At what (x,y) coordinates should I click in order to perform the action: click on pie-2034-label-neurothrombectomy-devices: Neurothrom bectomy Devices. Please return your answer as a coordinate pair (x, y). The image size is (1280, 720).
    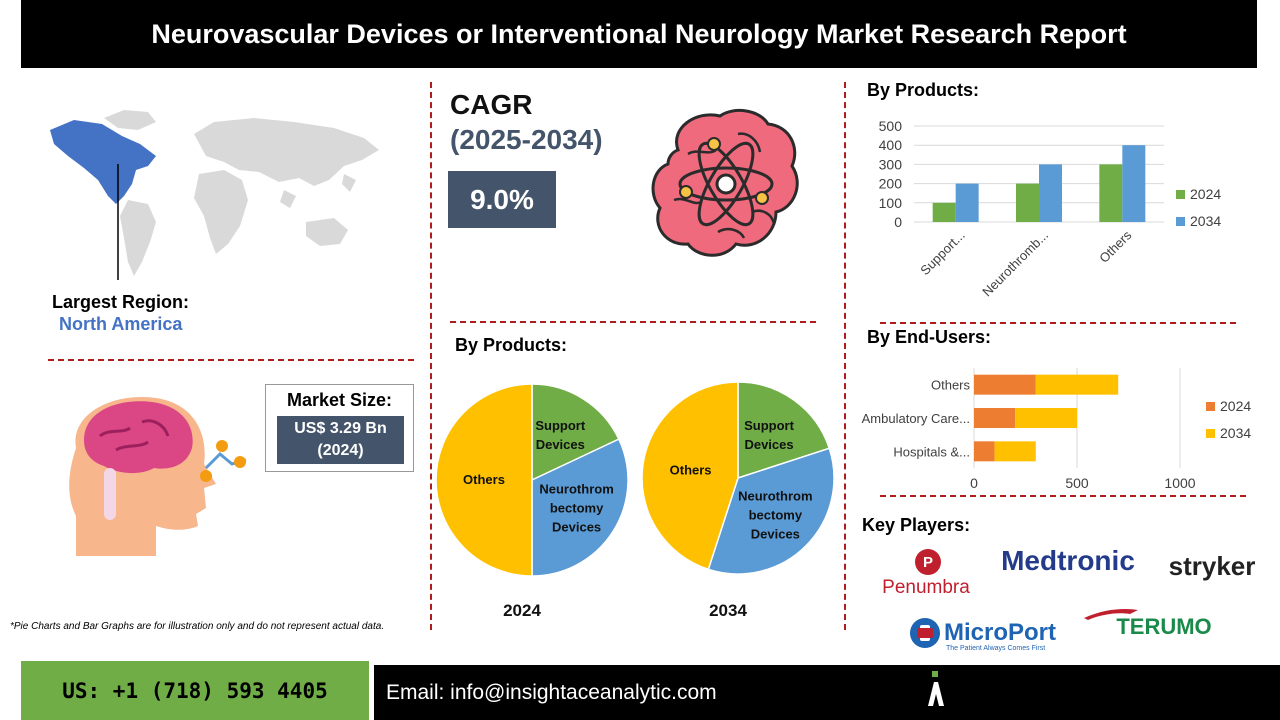
    Looking at the image, I should click on (775, 514).